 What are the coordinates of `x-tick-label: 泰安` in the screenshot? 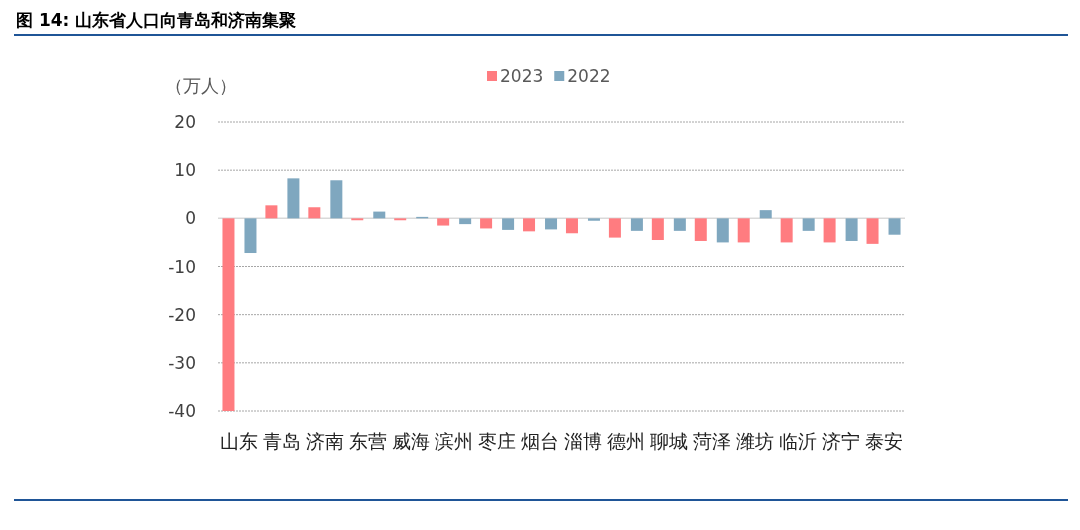 It's located at (883, 441).